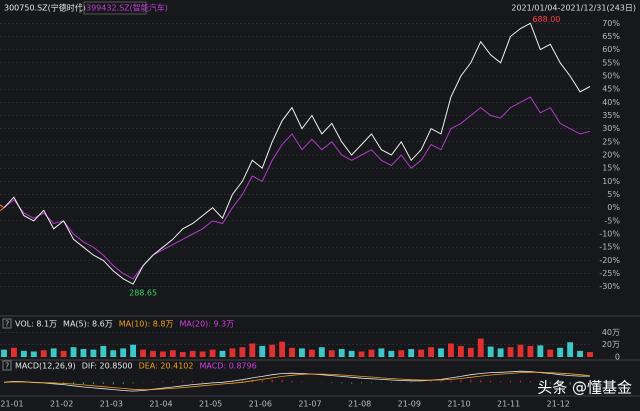  What do you see at coordinates (609, 286) in the screenshot?
I see `y-tick-label: -30%` at bounding box center [609, 286].